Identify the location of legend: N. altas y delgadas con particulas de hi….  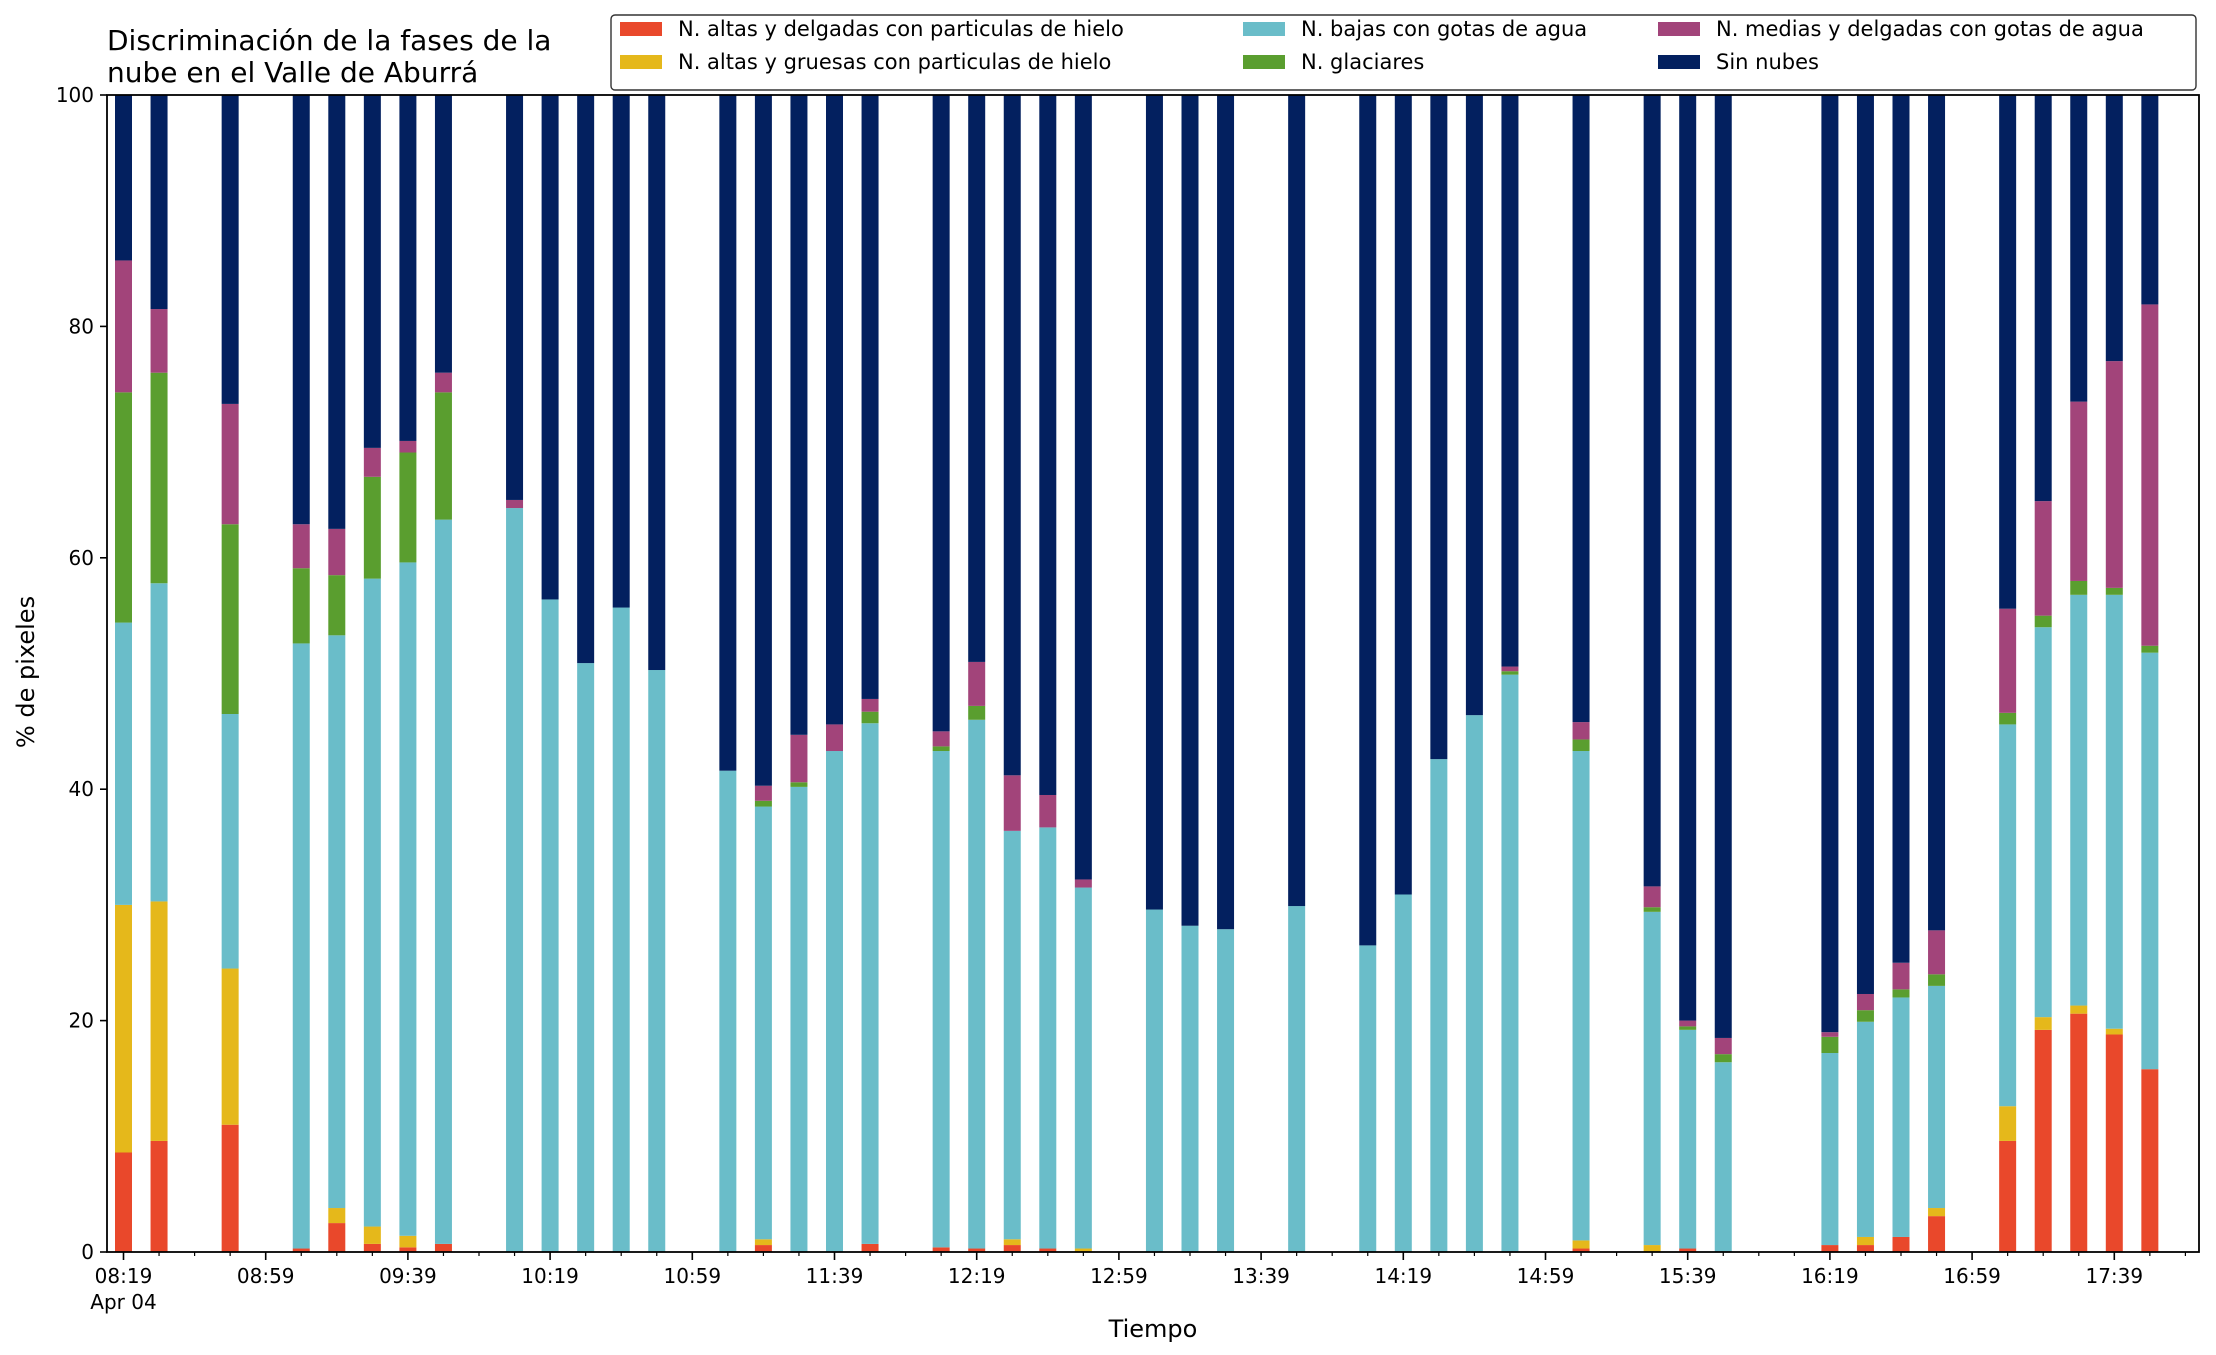
(1403, 52).